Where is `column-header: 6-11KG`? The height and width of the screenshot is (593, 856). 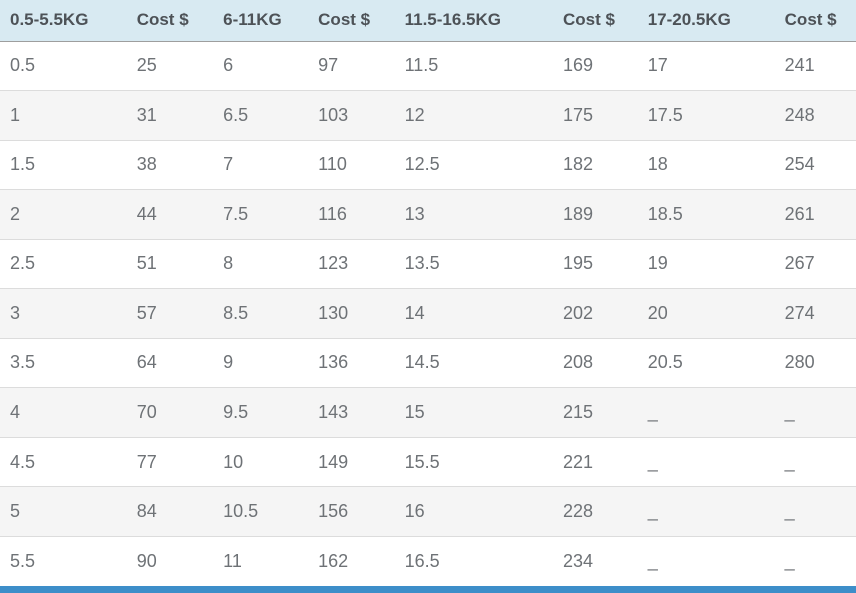
column-header: 6-11KG is located at coordinates (261, 21).